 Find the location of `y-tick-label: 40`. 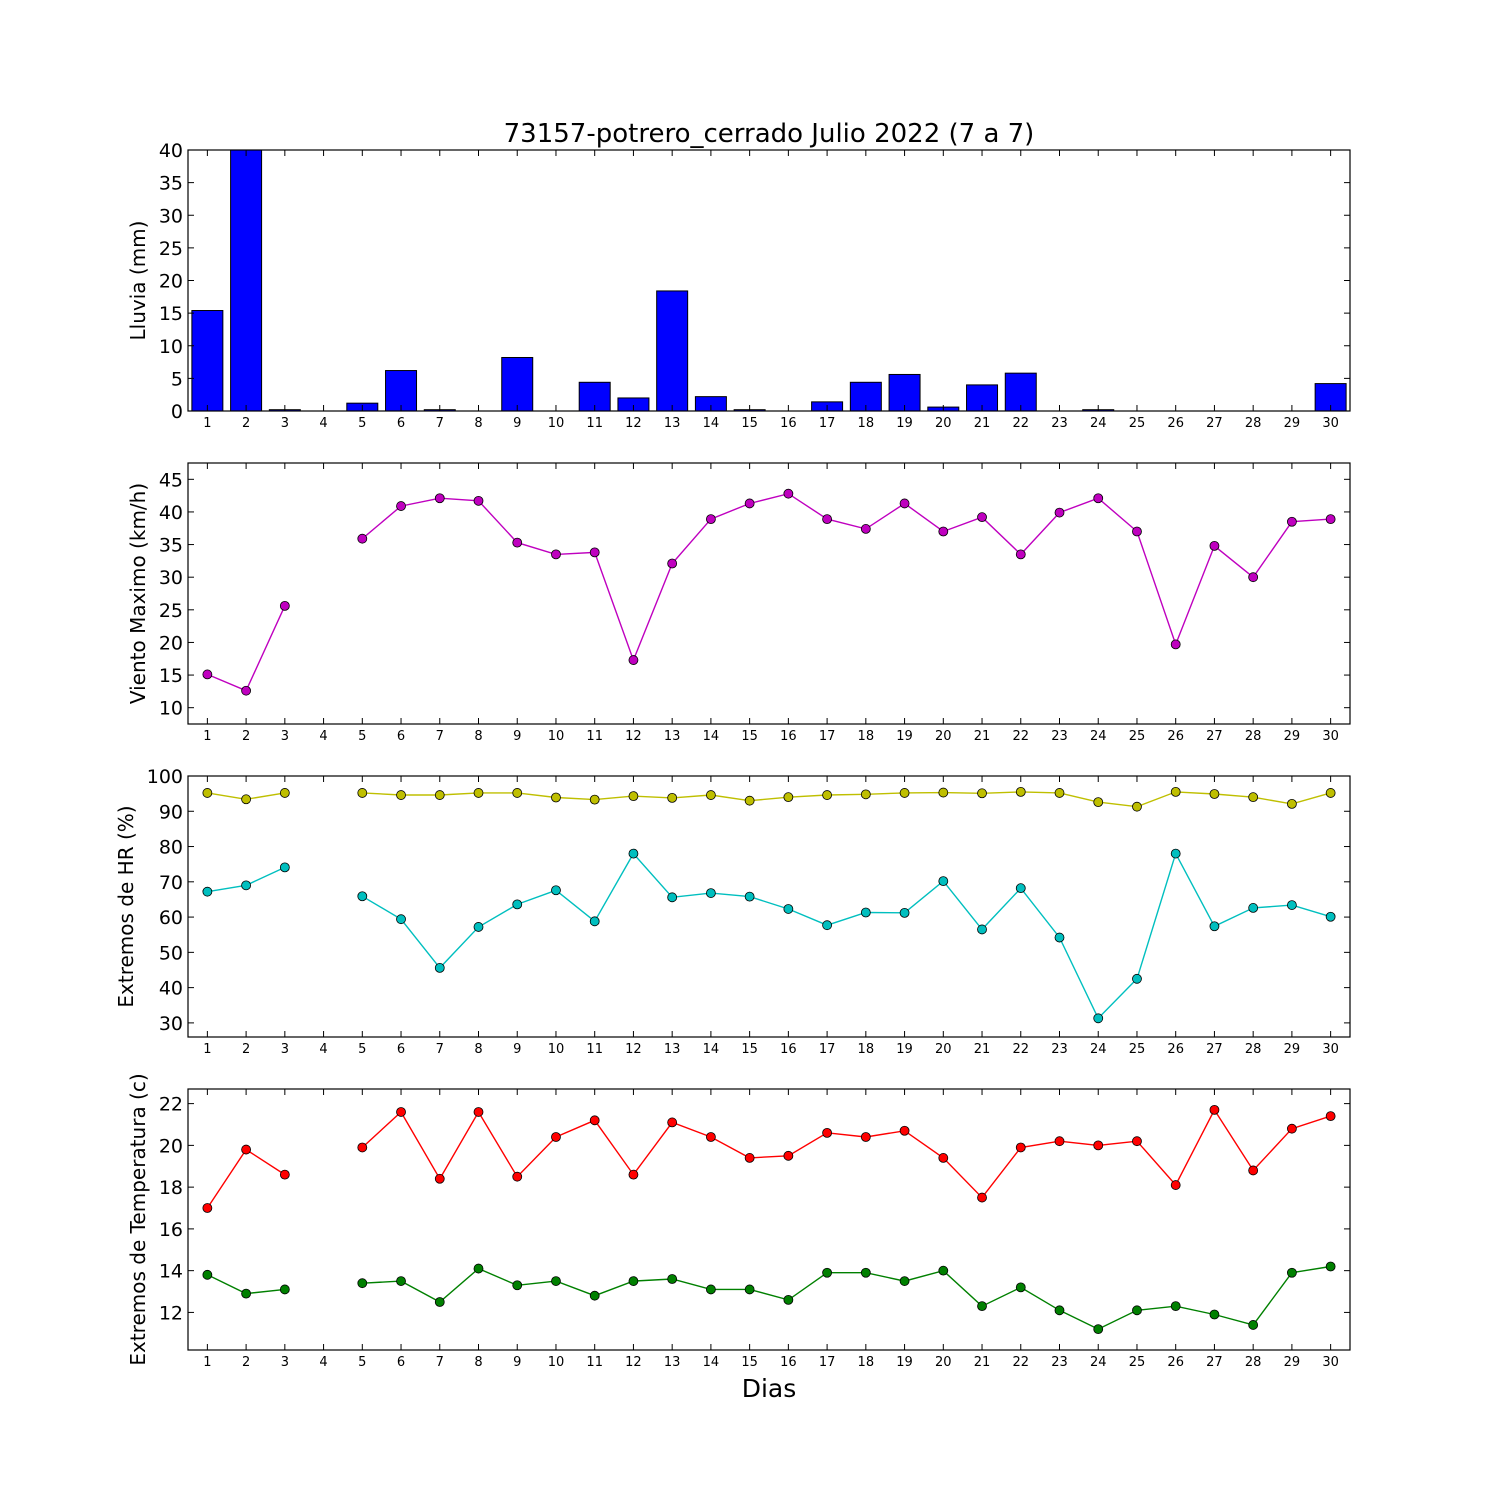

y-tick-label: 40 is located at coordinates (171, 989).